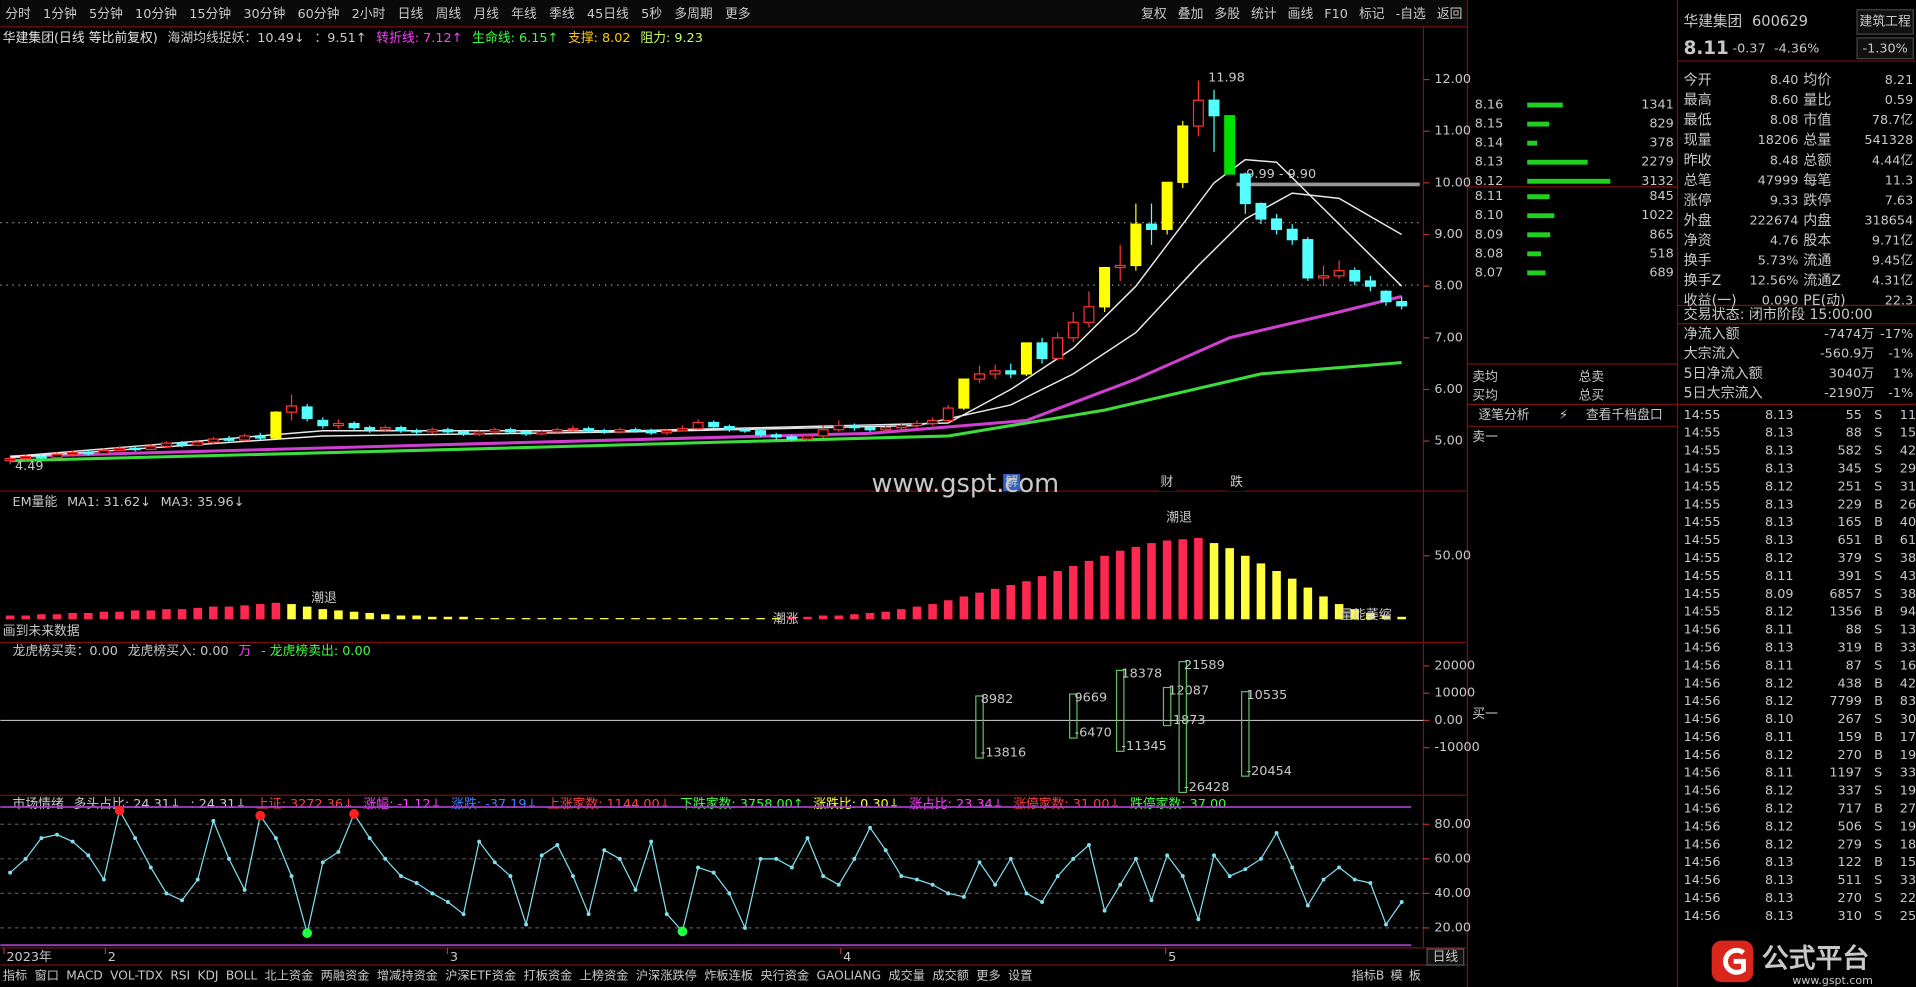  Describe the element at coordinates (562, 14) in the screenshot. I see `period-tab: 季线` at that location.